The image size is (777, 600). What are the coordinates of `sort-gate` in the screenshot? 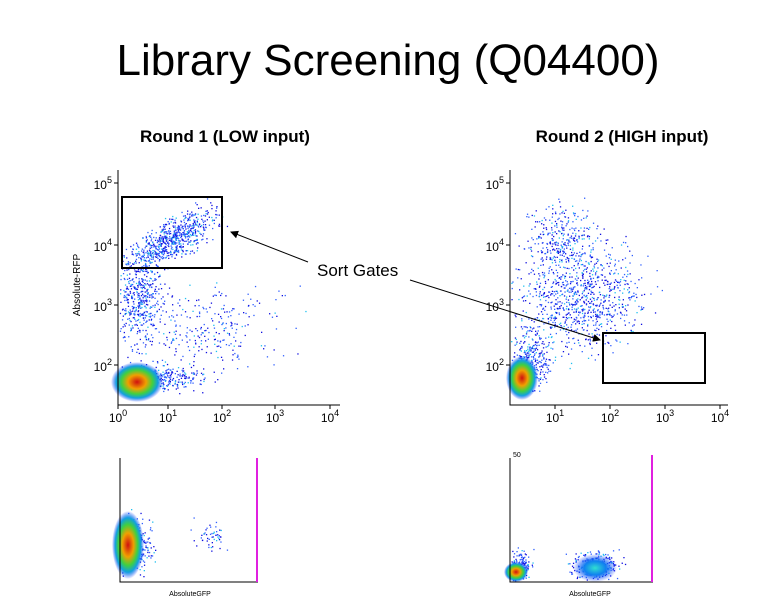 It's located at (172, 232).